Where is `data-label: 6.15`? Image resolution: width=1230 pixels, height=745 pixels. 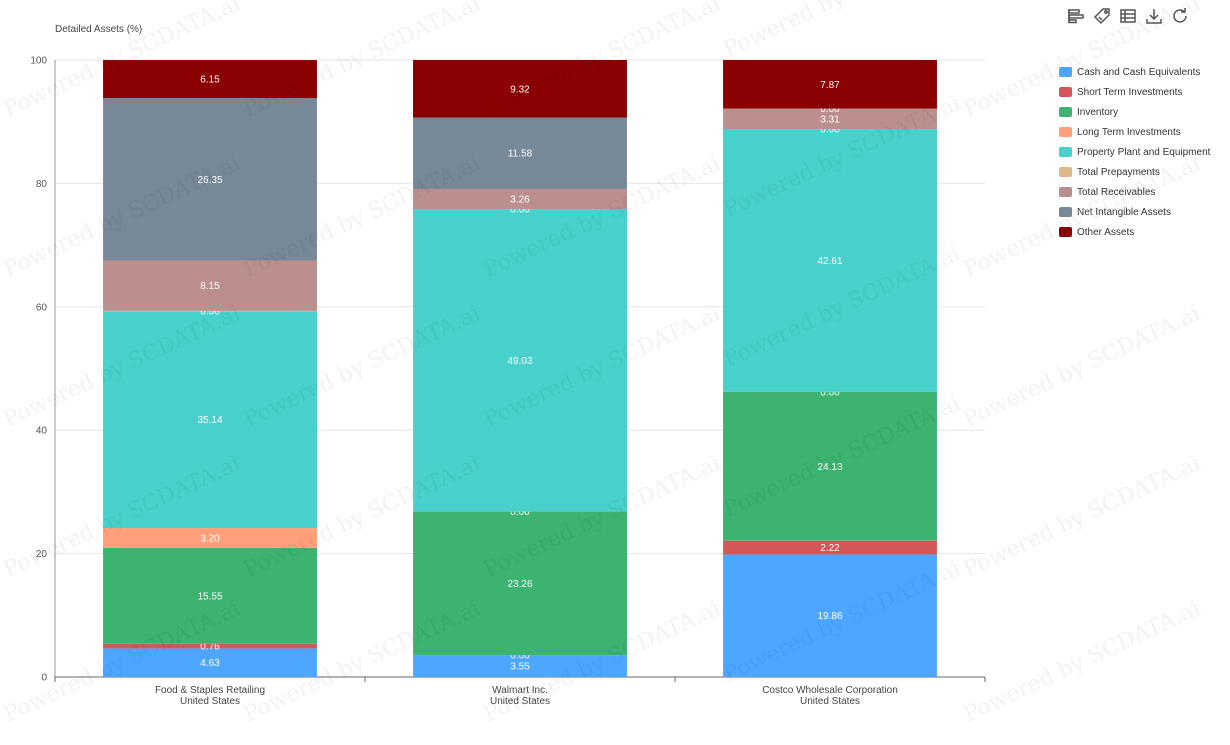 data-label: 6.15 is located at coordinates (210, 80).